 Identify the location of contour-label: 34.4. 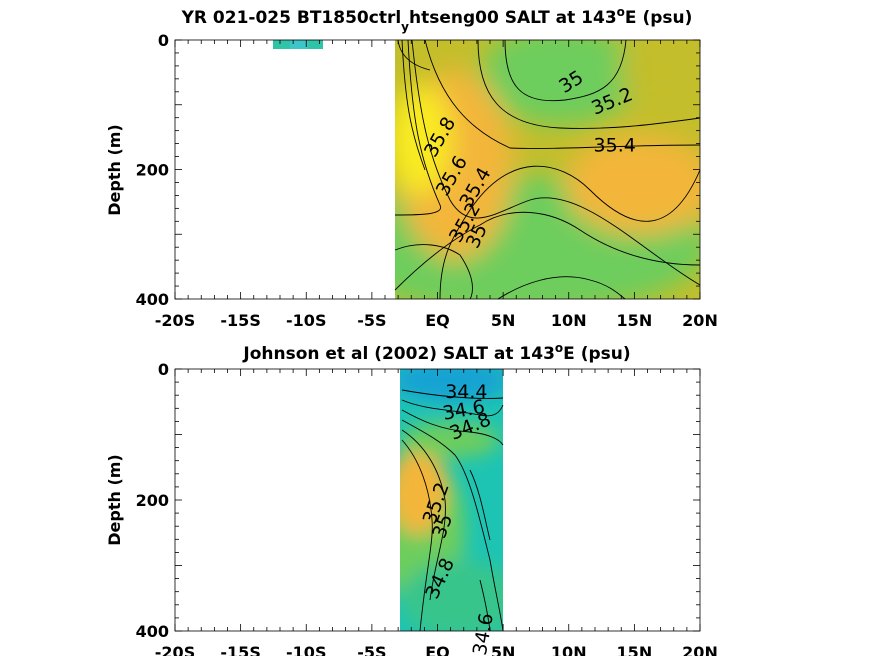
(466, 392).